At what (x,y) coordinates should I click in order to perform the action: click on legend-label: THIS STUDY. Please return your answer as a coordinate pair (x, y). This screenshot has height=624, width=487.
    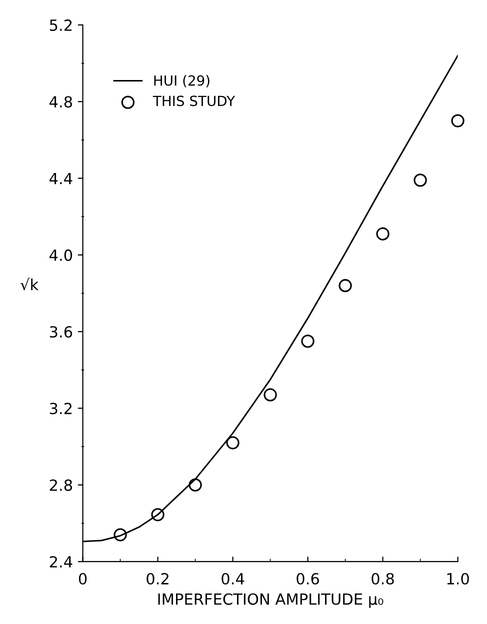
    Looking at the image, I should click on (194, 101).